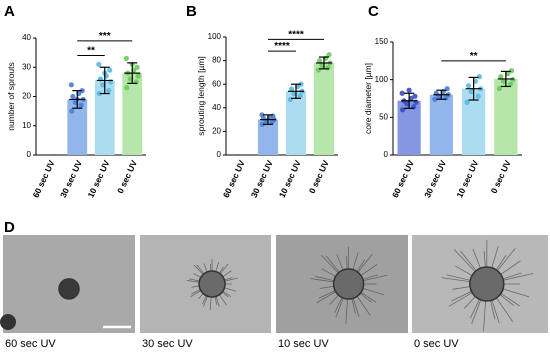 This screenshot has width=550, height=357. Describe the element at coordinates (167, 344) in the screenshot. I see `micrograph-caption: 30 sec UV` at that location.